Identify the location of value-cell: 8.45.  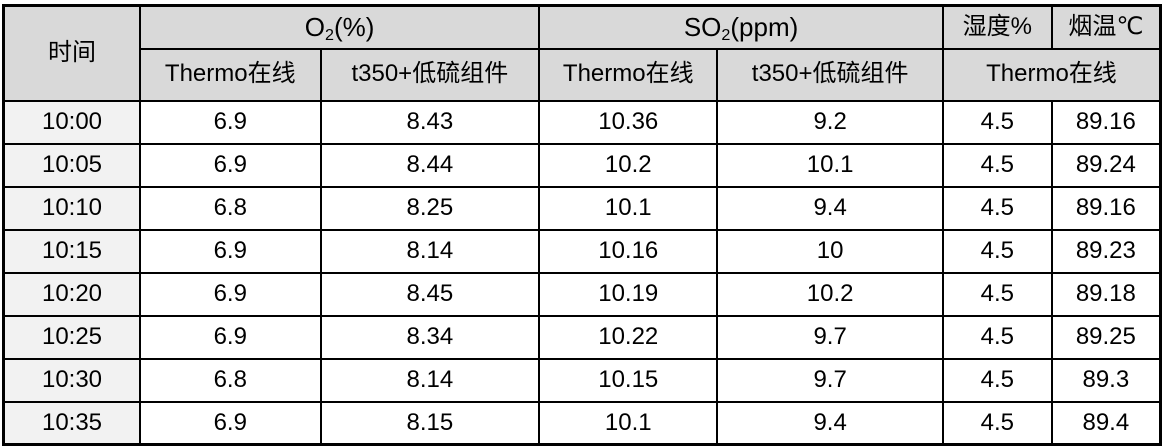
(430, 294).